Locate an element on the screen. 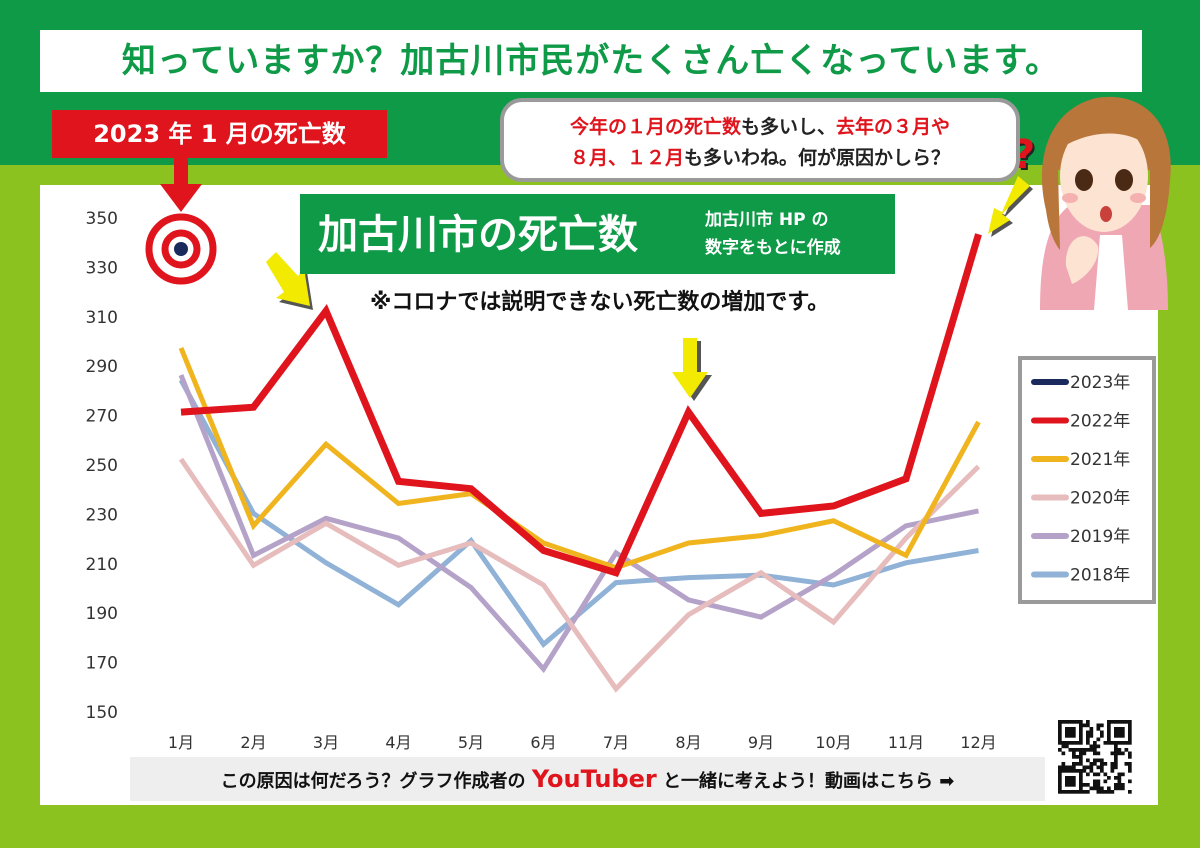  x-tick-label: 10月 is located at coordinates (833, 742).